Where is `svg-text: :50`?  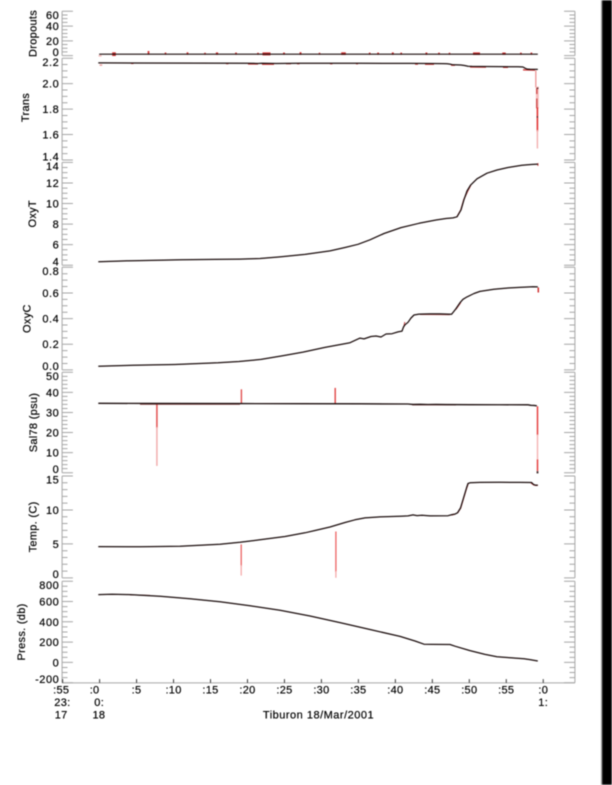
svg-text: :50 is located at coordinates (469, 691).